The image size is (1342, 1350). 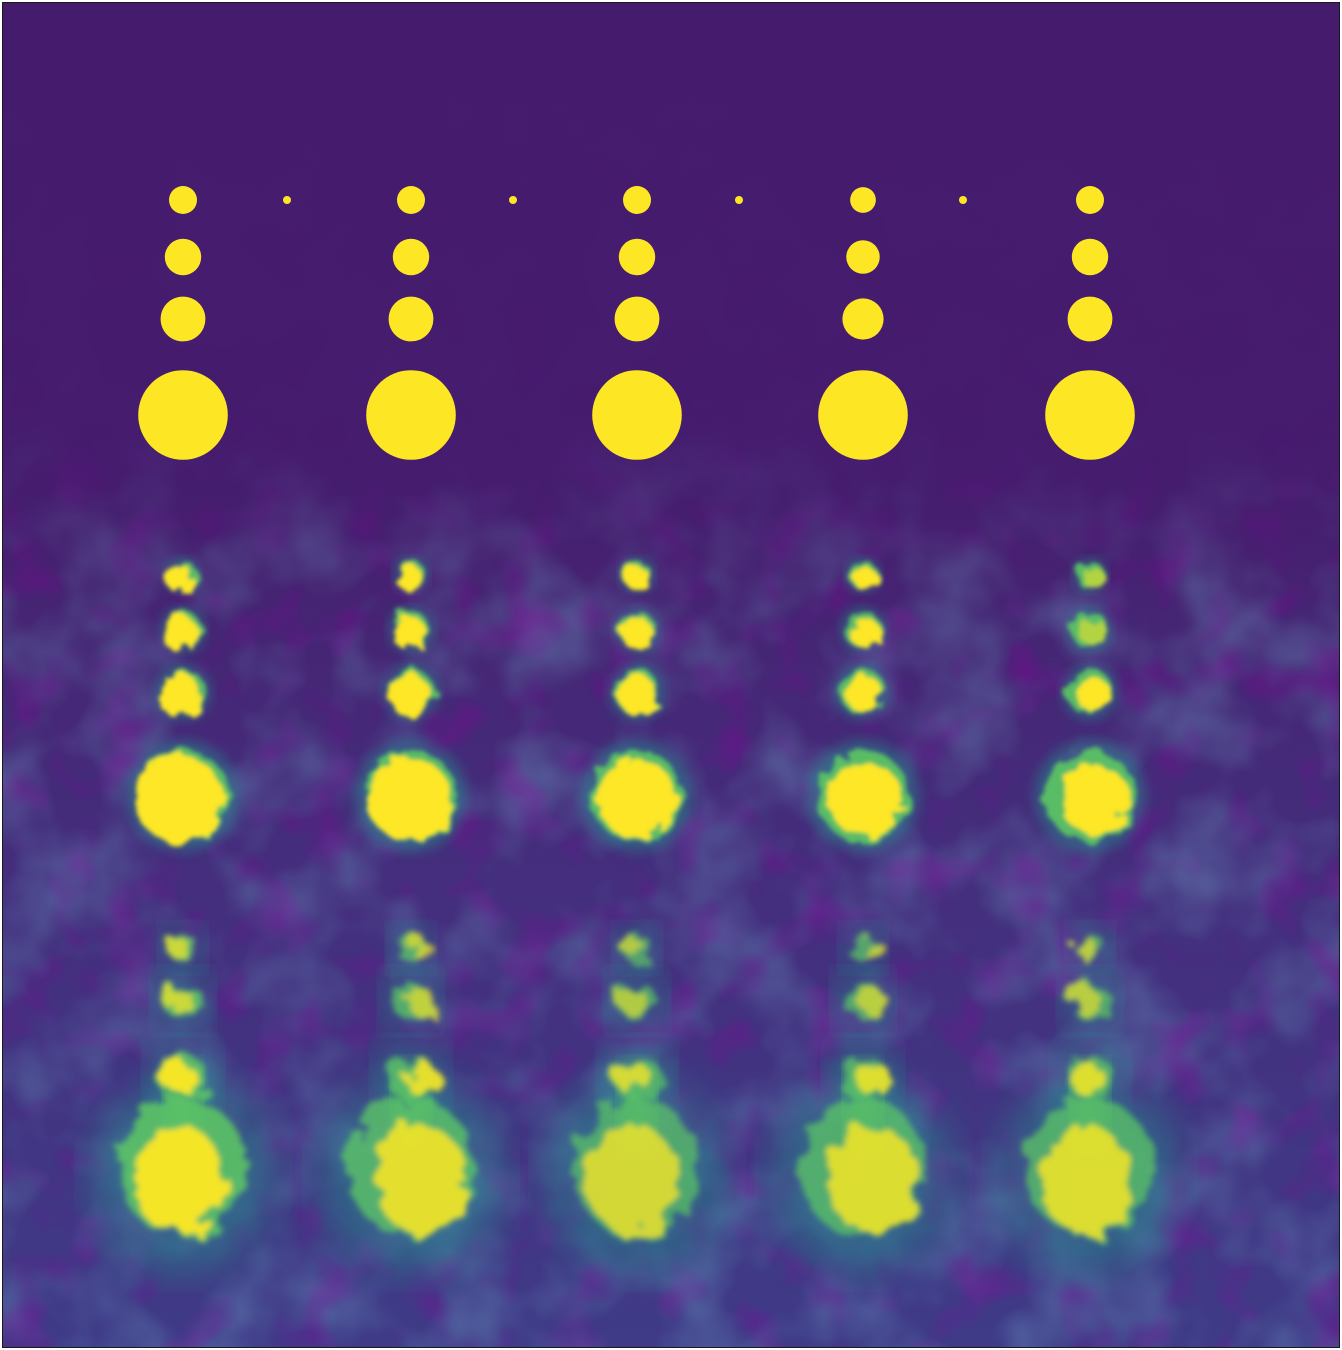 I want to click on spot-top-col4-row4, so click(x=863, y=415).